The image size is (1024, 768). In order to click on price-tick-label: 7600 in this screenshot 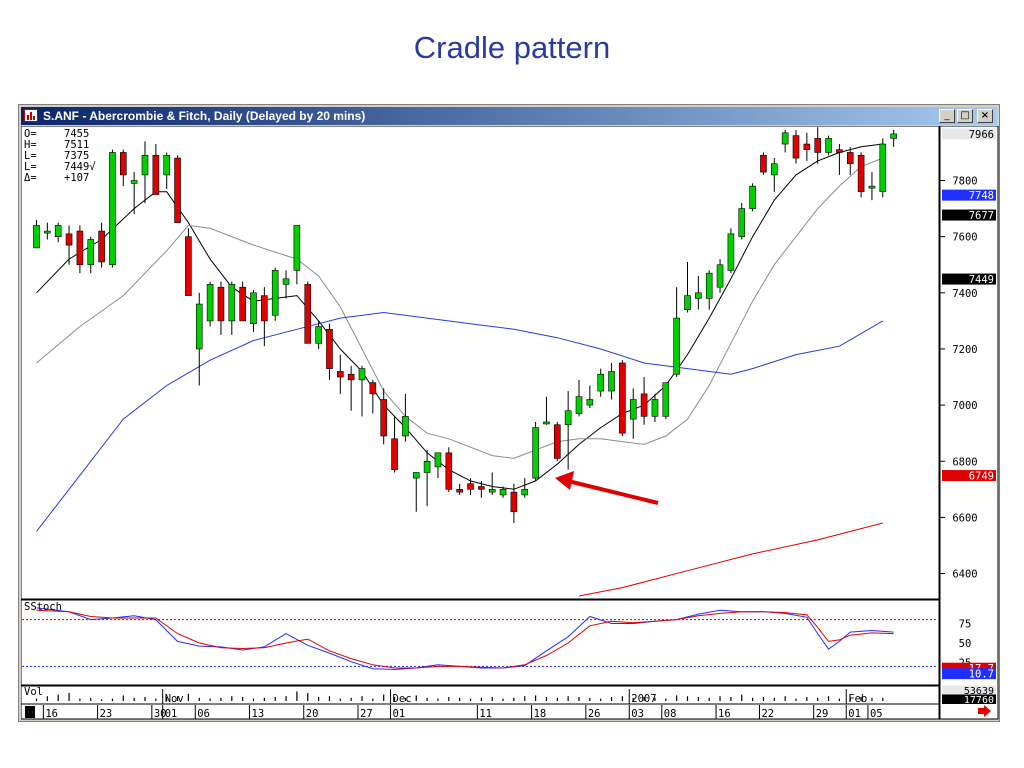, I will do `click(964, 238)`.